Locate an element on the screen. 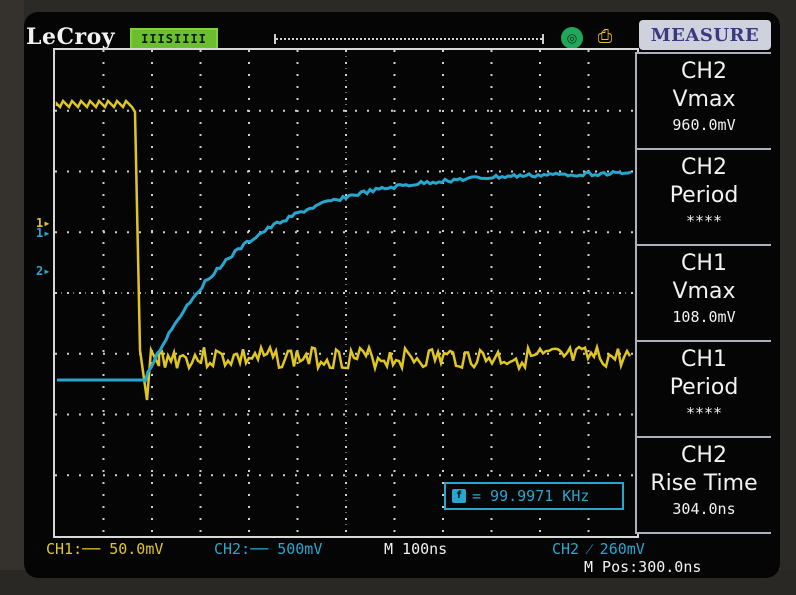 This screenshot has width=796, height=595. ch2-level-marker: 2▸ is located at coordinates (43, 271).